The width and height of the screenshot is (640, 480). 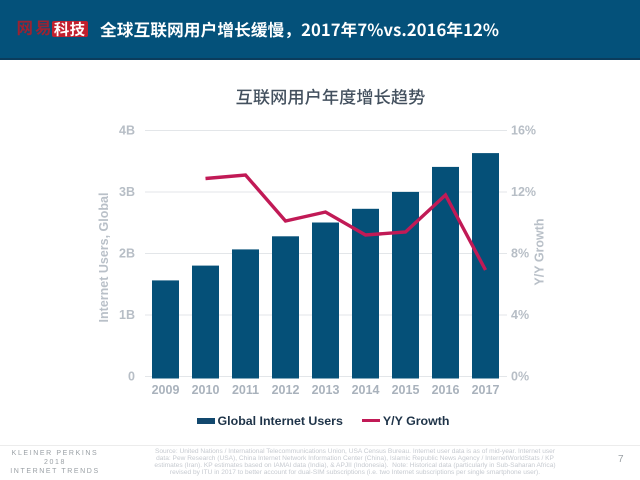 What do you see at coordinates (127, 254) in the screenshot?
I see `svg-text: 2B` at bounding box center [127, 254].